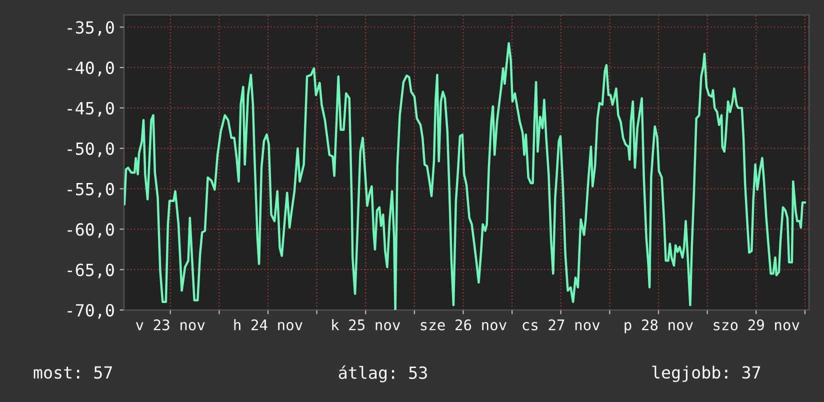 This screenshot has width=824, height=402. What do you see at coordinates (91, 311) in the screenshot?
I see `y-tick-label: -70,0` at bounding box center [91, 311].